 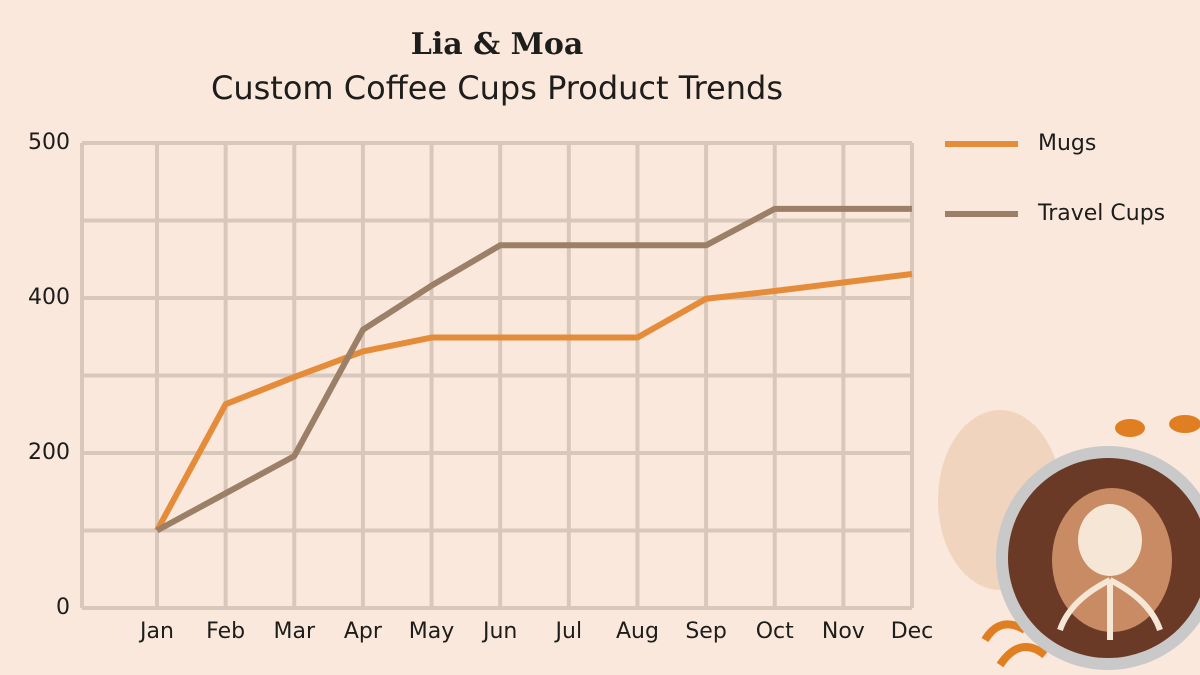 I want to click on x-tick-label: Nov, so click(x=843, y=631).